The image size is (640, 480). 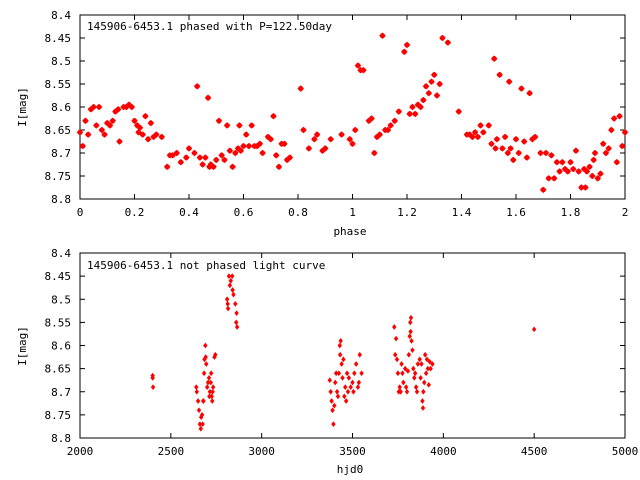 I want to click on phased-x-axis-label: phase, so click(x=349, y=231).